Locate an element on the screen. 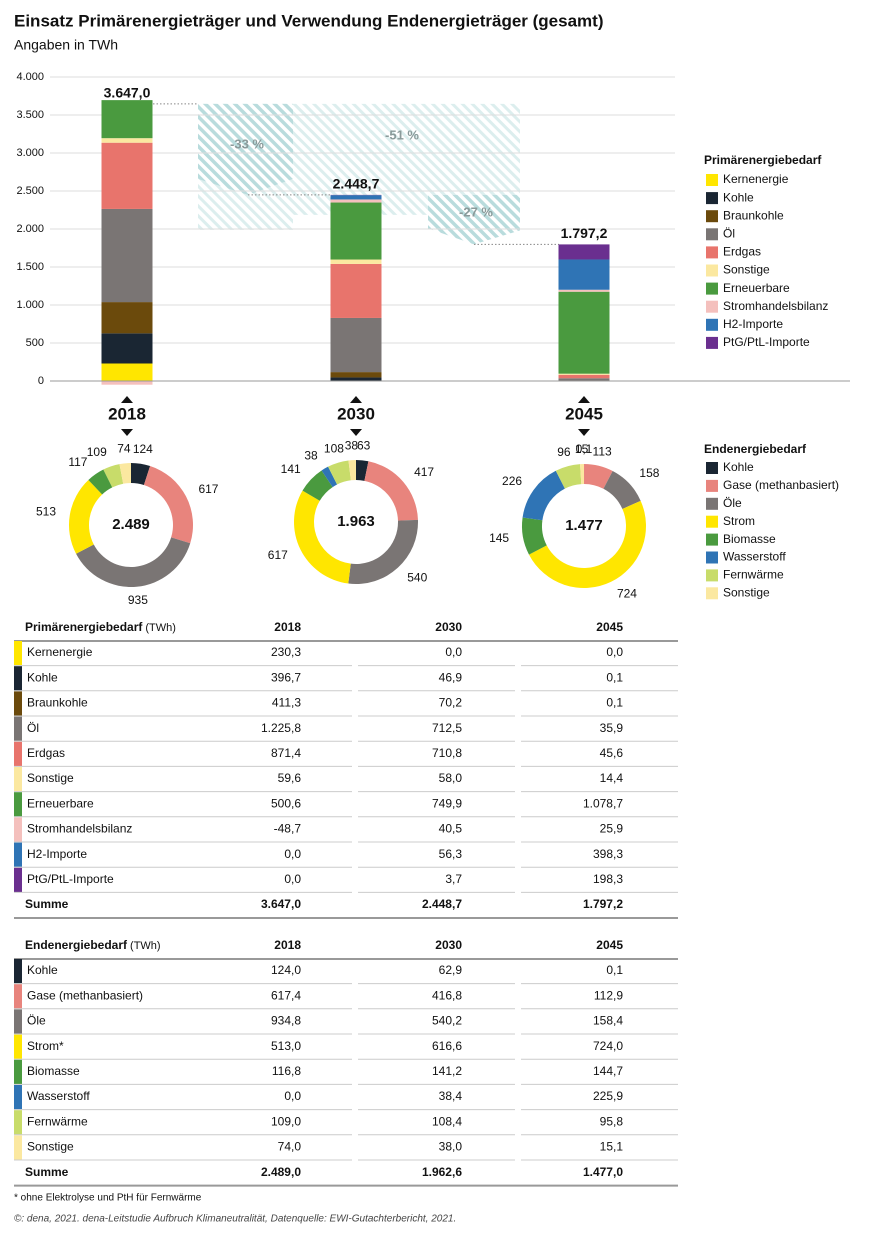  donut-value-label: 935 is located at coordinates (138, 600).